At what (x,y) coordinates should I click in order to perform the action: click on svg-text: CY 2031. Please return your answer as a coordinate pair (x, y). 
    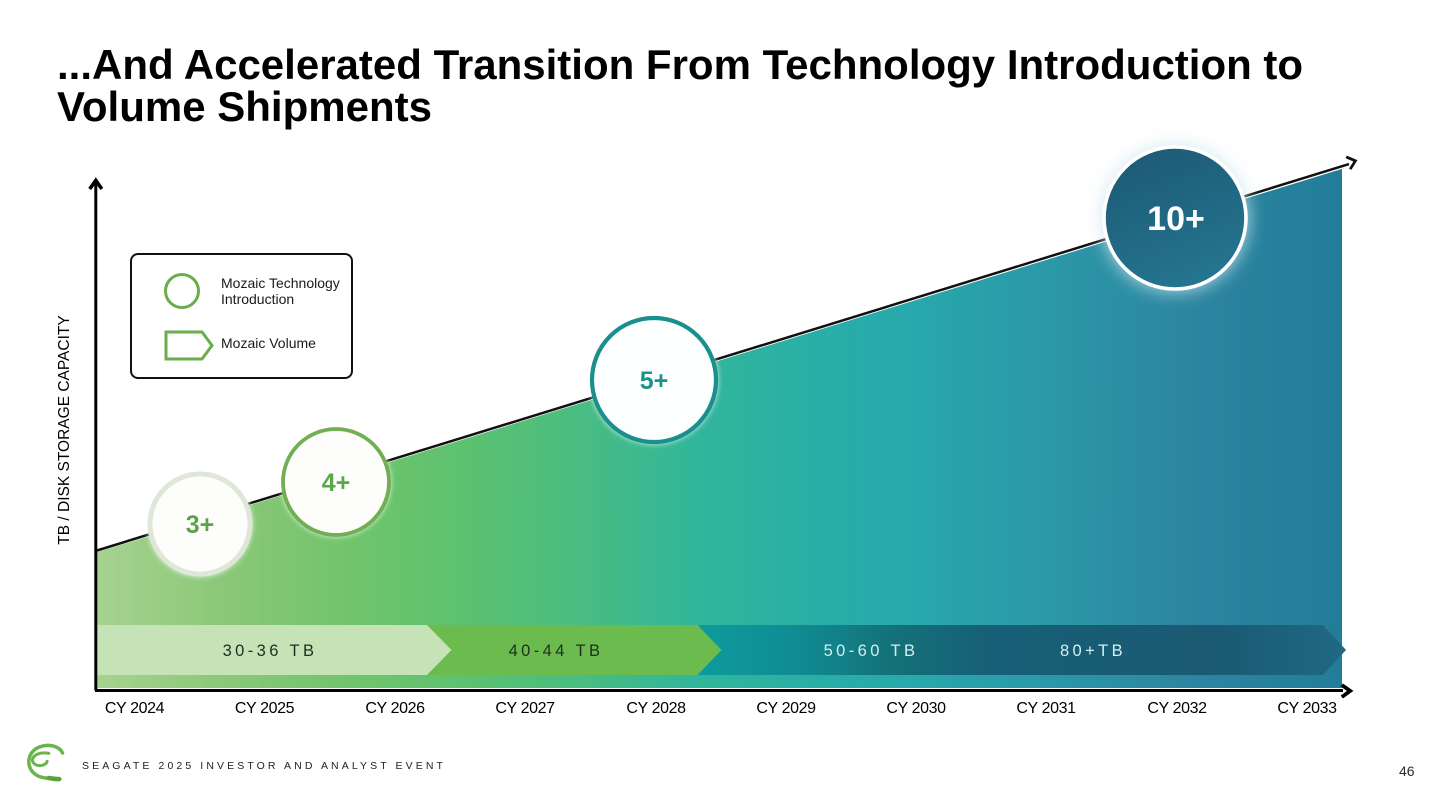
    Looking at the image, I should click on (1046, 708).